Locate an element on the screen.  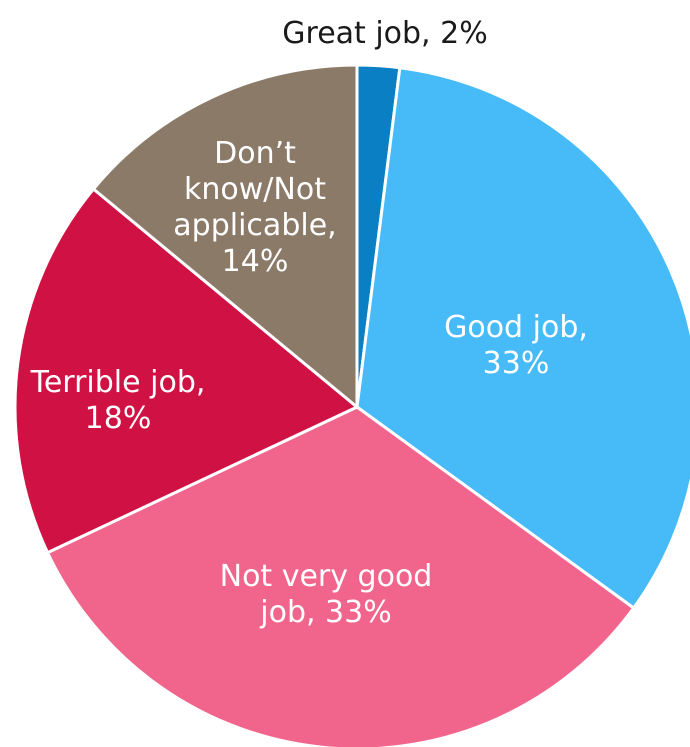
pie-label-good-job: Good job, 33% is located at coordinates (516, 345).